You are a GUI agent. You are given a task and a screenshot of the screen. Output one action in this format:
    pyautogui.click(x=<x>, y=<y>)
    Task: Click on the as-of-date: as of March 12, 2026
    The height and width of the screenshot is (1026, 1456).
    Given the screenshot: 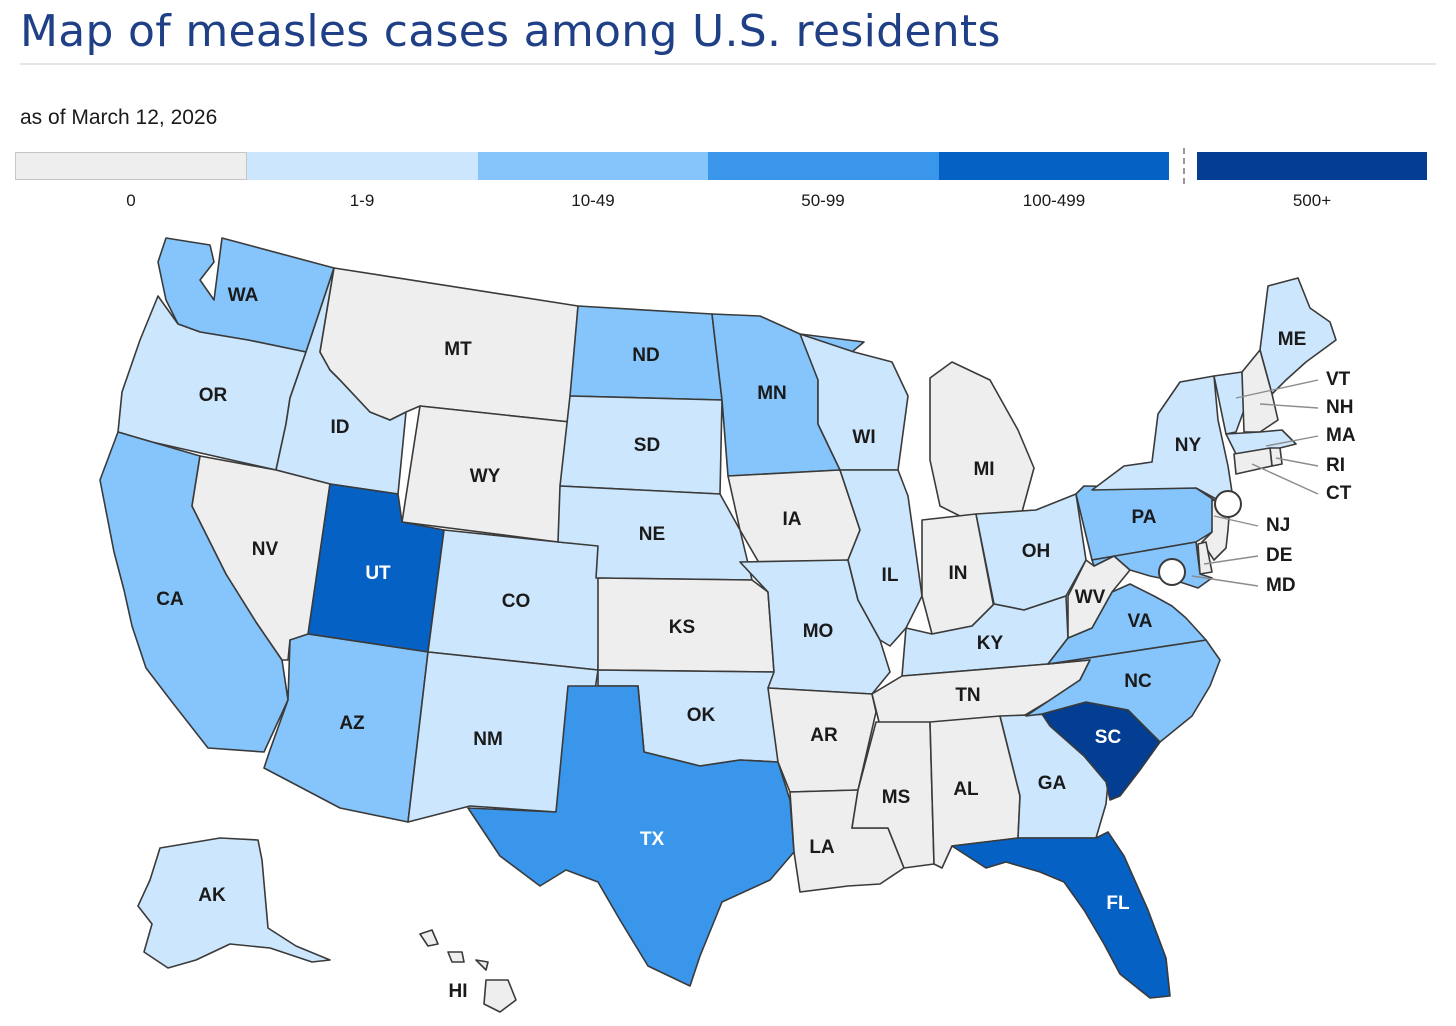 What is the action you would take?
    pyautogui.click(x=119, y=117)
    